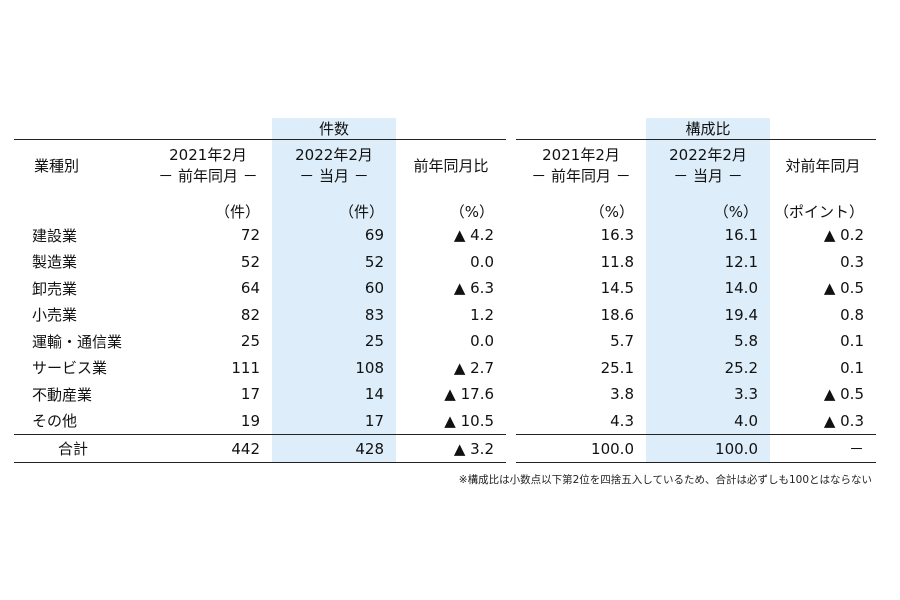  I want to click on table-row: 3.8 3.3 ▲ 0.5, so click(696, 394).